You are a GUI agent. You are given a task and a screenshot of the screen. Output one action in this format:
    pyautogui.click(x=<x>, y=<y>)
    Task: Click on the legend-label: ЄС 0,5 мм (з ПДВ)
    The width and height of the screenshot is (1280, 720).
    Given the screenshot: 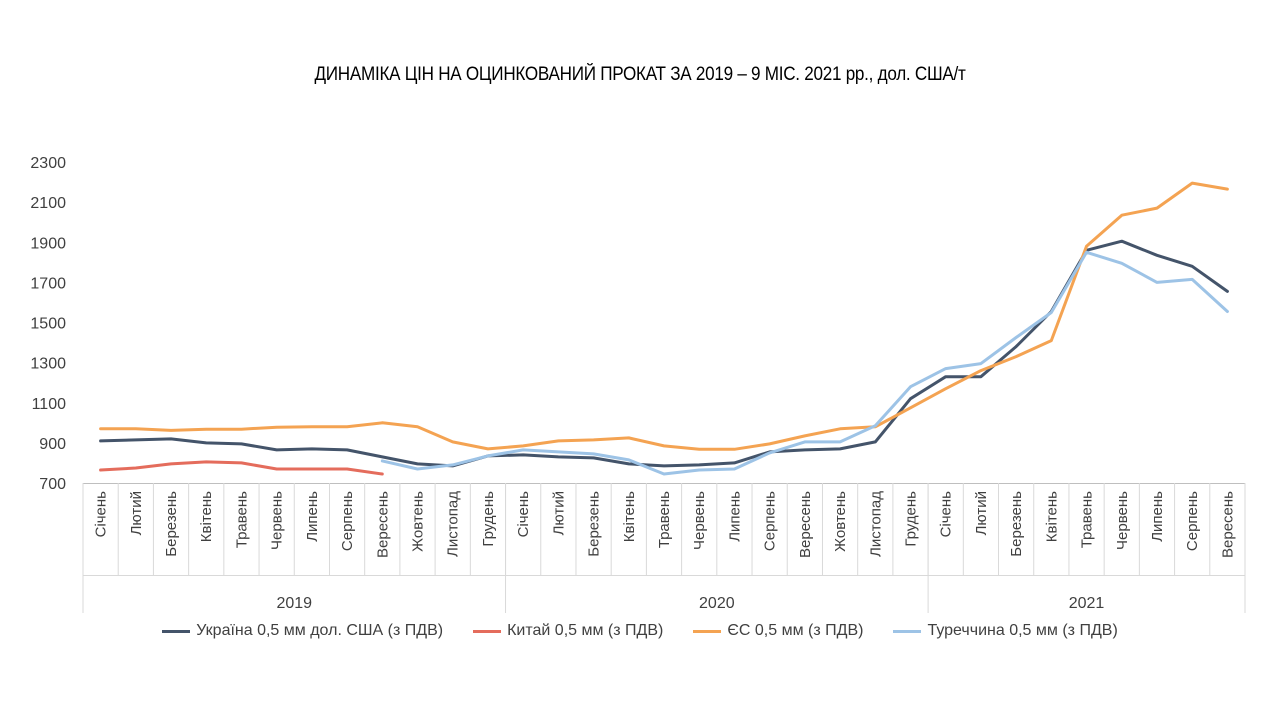 What is the action you would take?
    pyautogui.click(x=795, y=630)
    